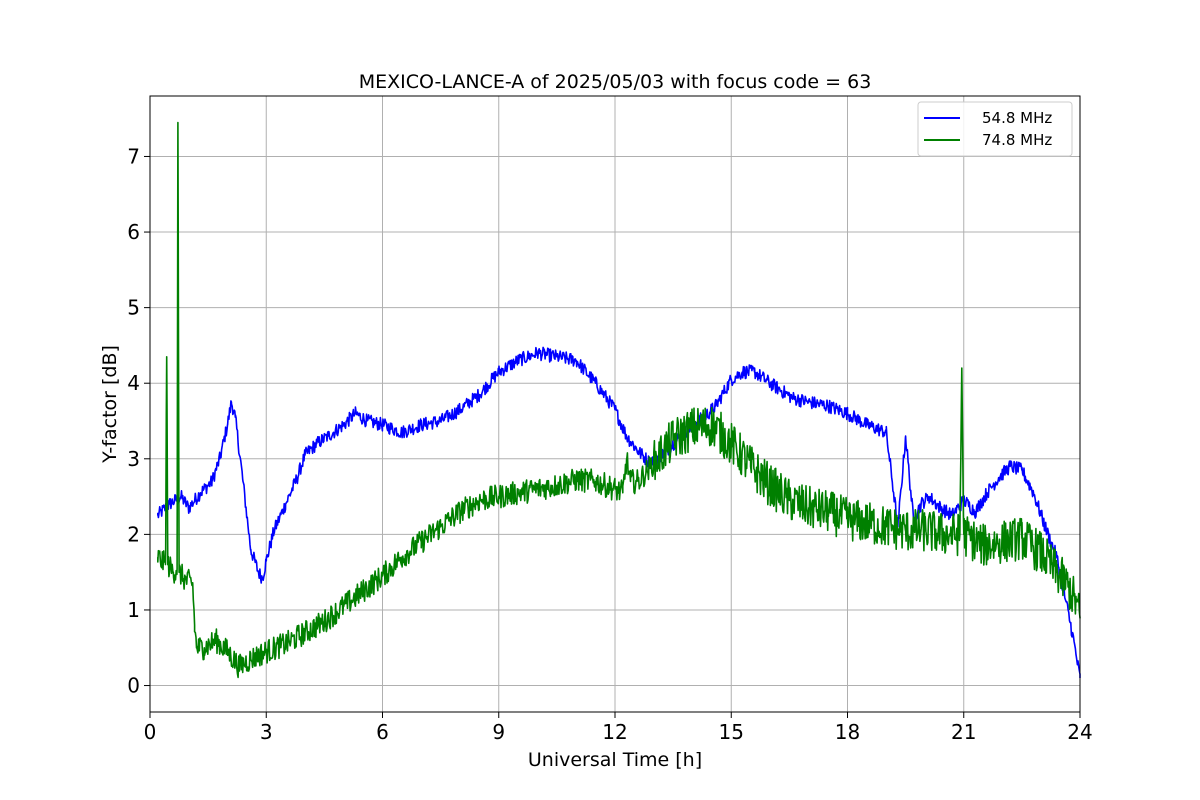  Describe the element at coordinates (133, 686) in the screenshot. I see `y-tick-label: 0` at that location.